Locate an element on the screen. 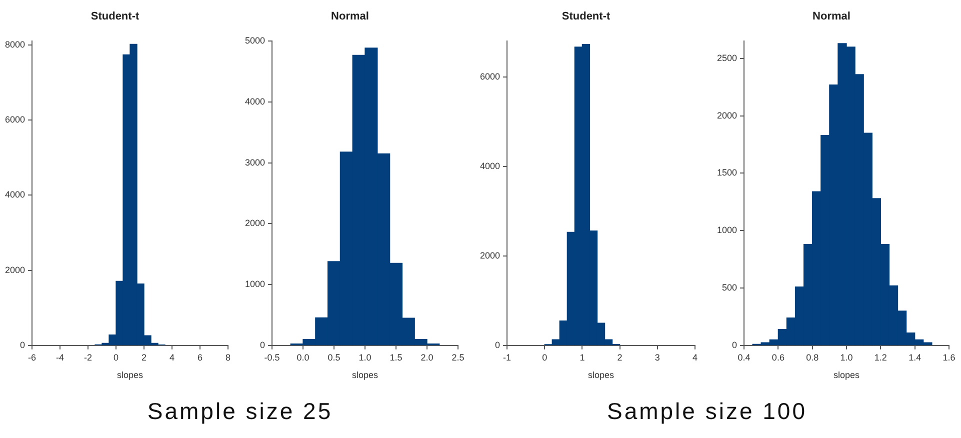 The width and height of the screenshot is (961, 438). x-tick-label: -4 is located at coordinates (60, 357).